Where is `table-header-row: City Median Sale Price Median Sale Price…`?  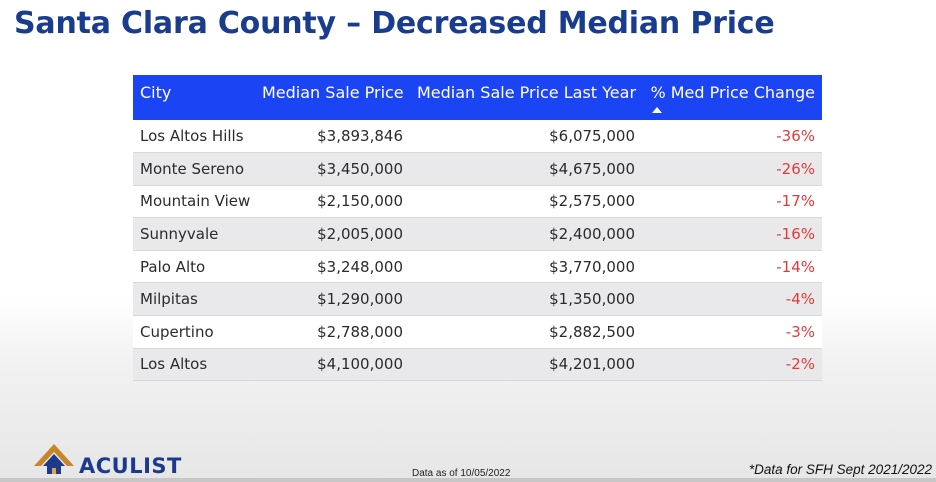 table-header-row: City Median Sale Price Median Sale Price… is located at coordinates (477, 97).